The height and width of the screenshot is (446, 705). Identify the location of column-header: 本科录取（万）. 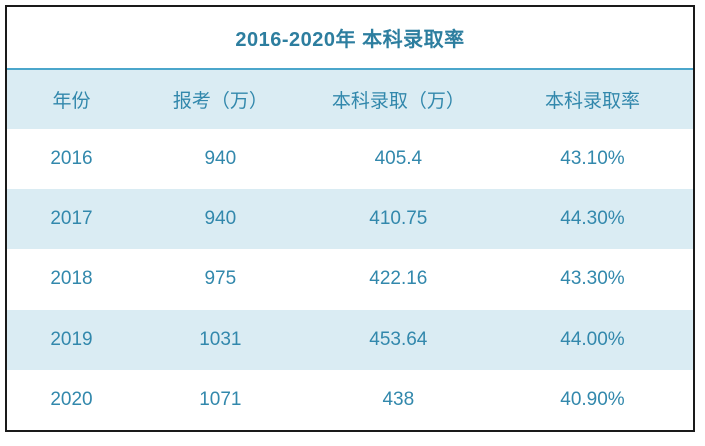
(398, 98).